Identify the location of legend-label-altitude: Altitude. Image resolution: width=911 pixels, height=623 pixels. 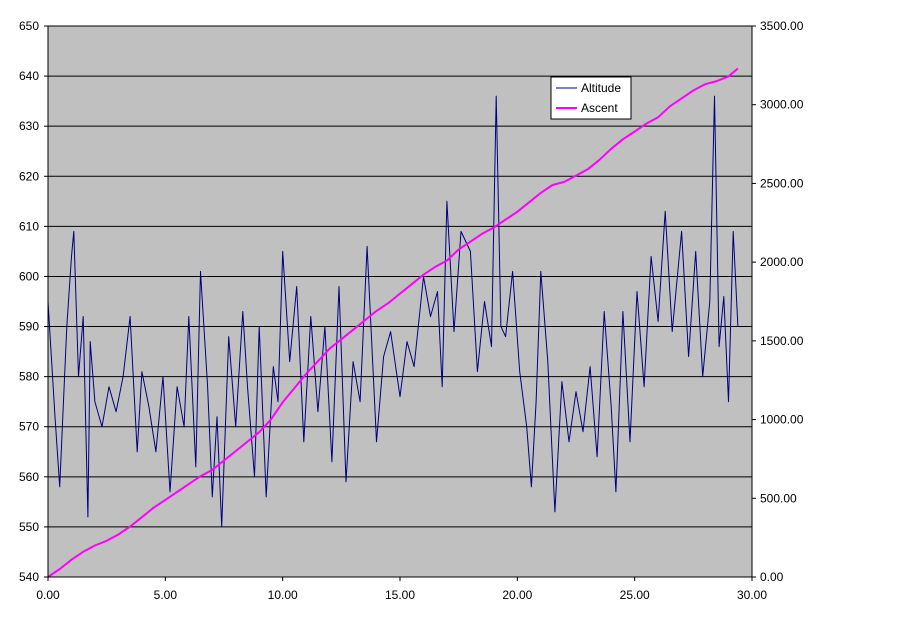
(601, 88).